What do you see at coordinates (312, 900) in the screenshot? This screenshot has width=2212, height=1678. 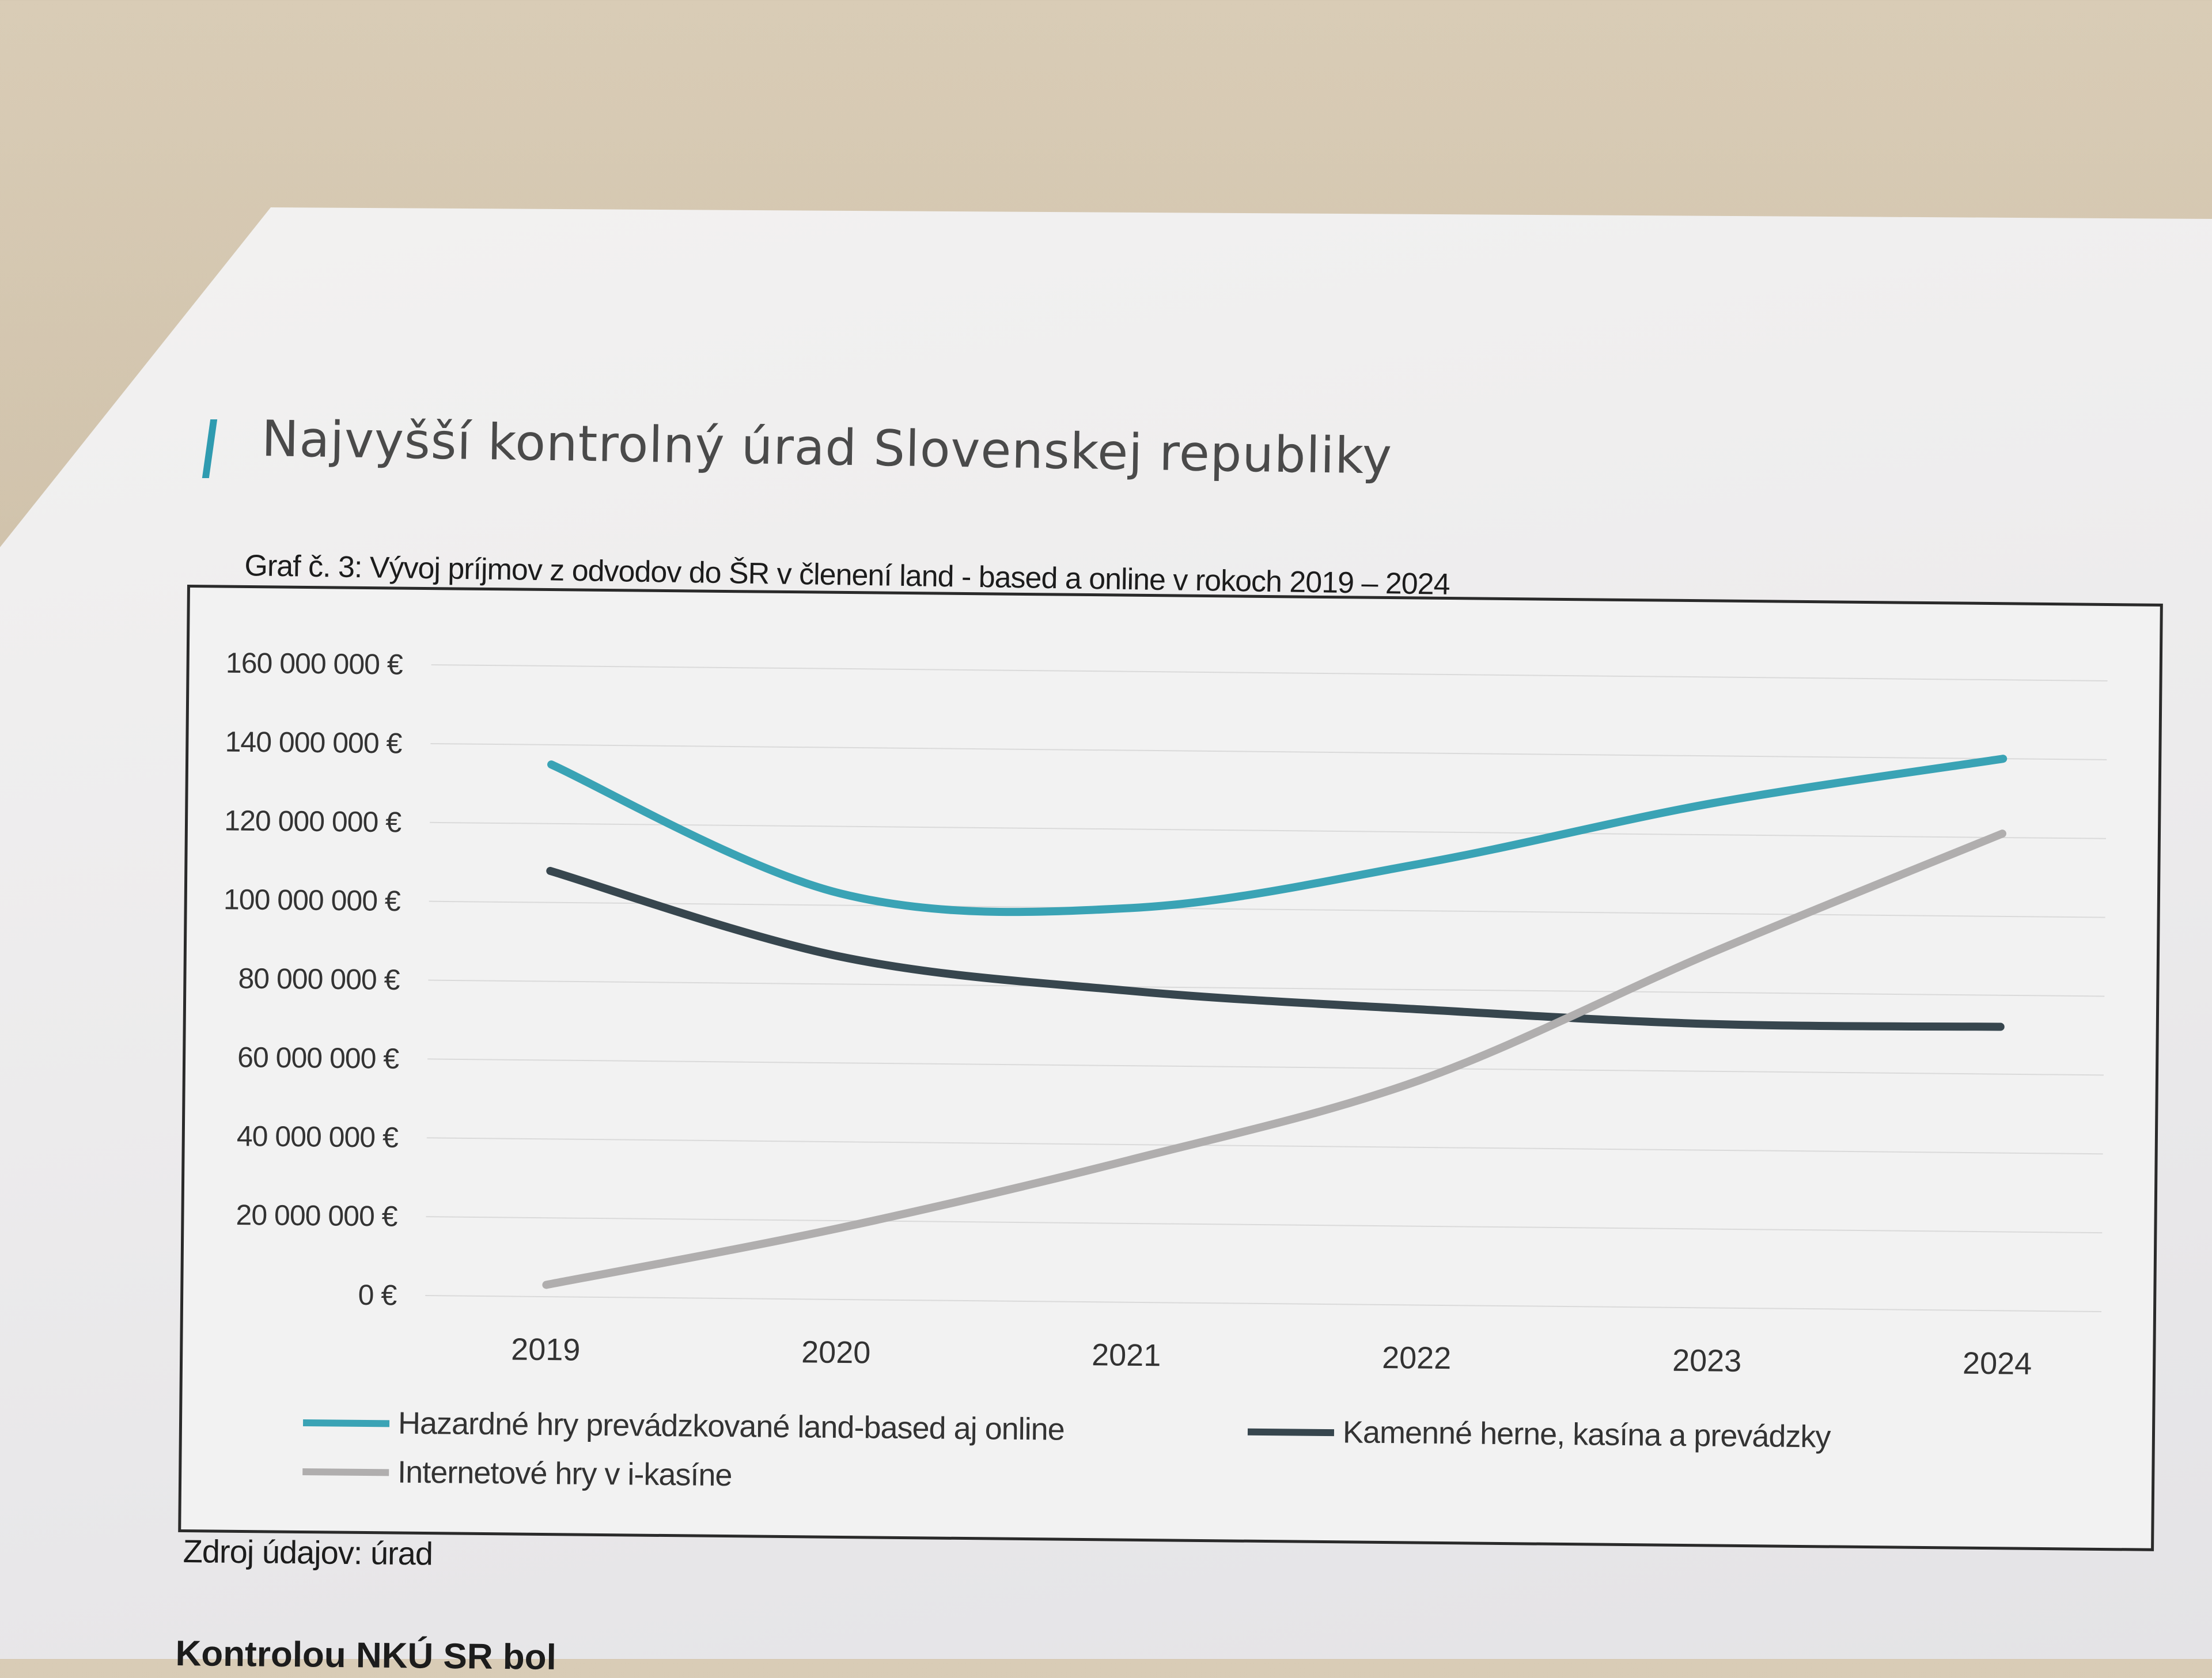 I see `y-tick-label: 100 000 000 €` at bounding box center [312, 900].